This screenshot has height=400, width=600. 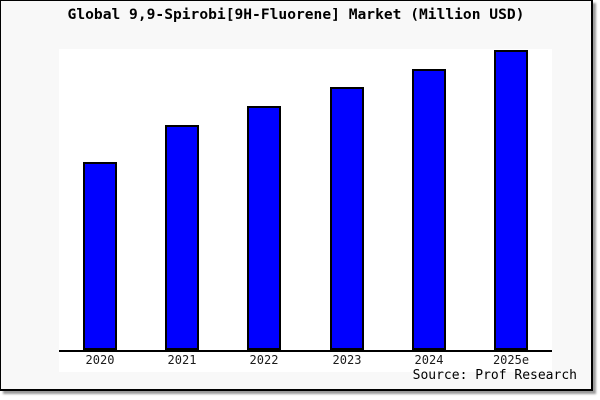 What do you see at coordinates (264, 360) in the screenshot?
I see `x-tick-label-2022: 2022` at bounding box center [264, 360].